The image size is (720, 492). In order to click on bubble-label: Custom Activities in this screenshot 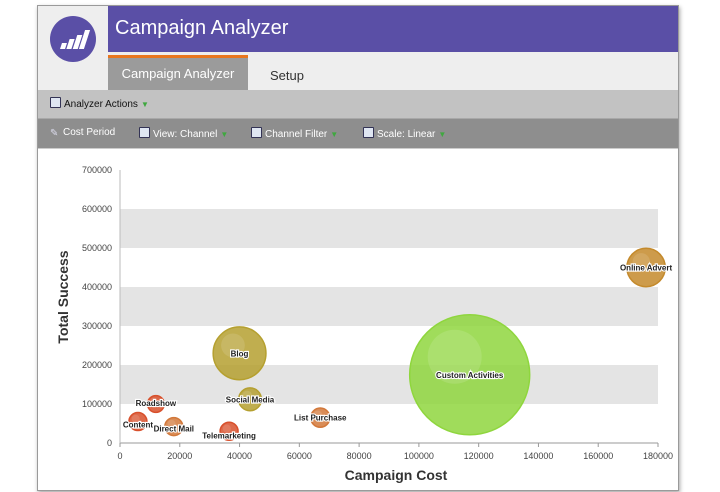, I will do `click(470, 375)`.